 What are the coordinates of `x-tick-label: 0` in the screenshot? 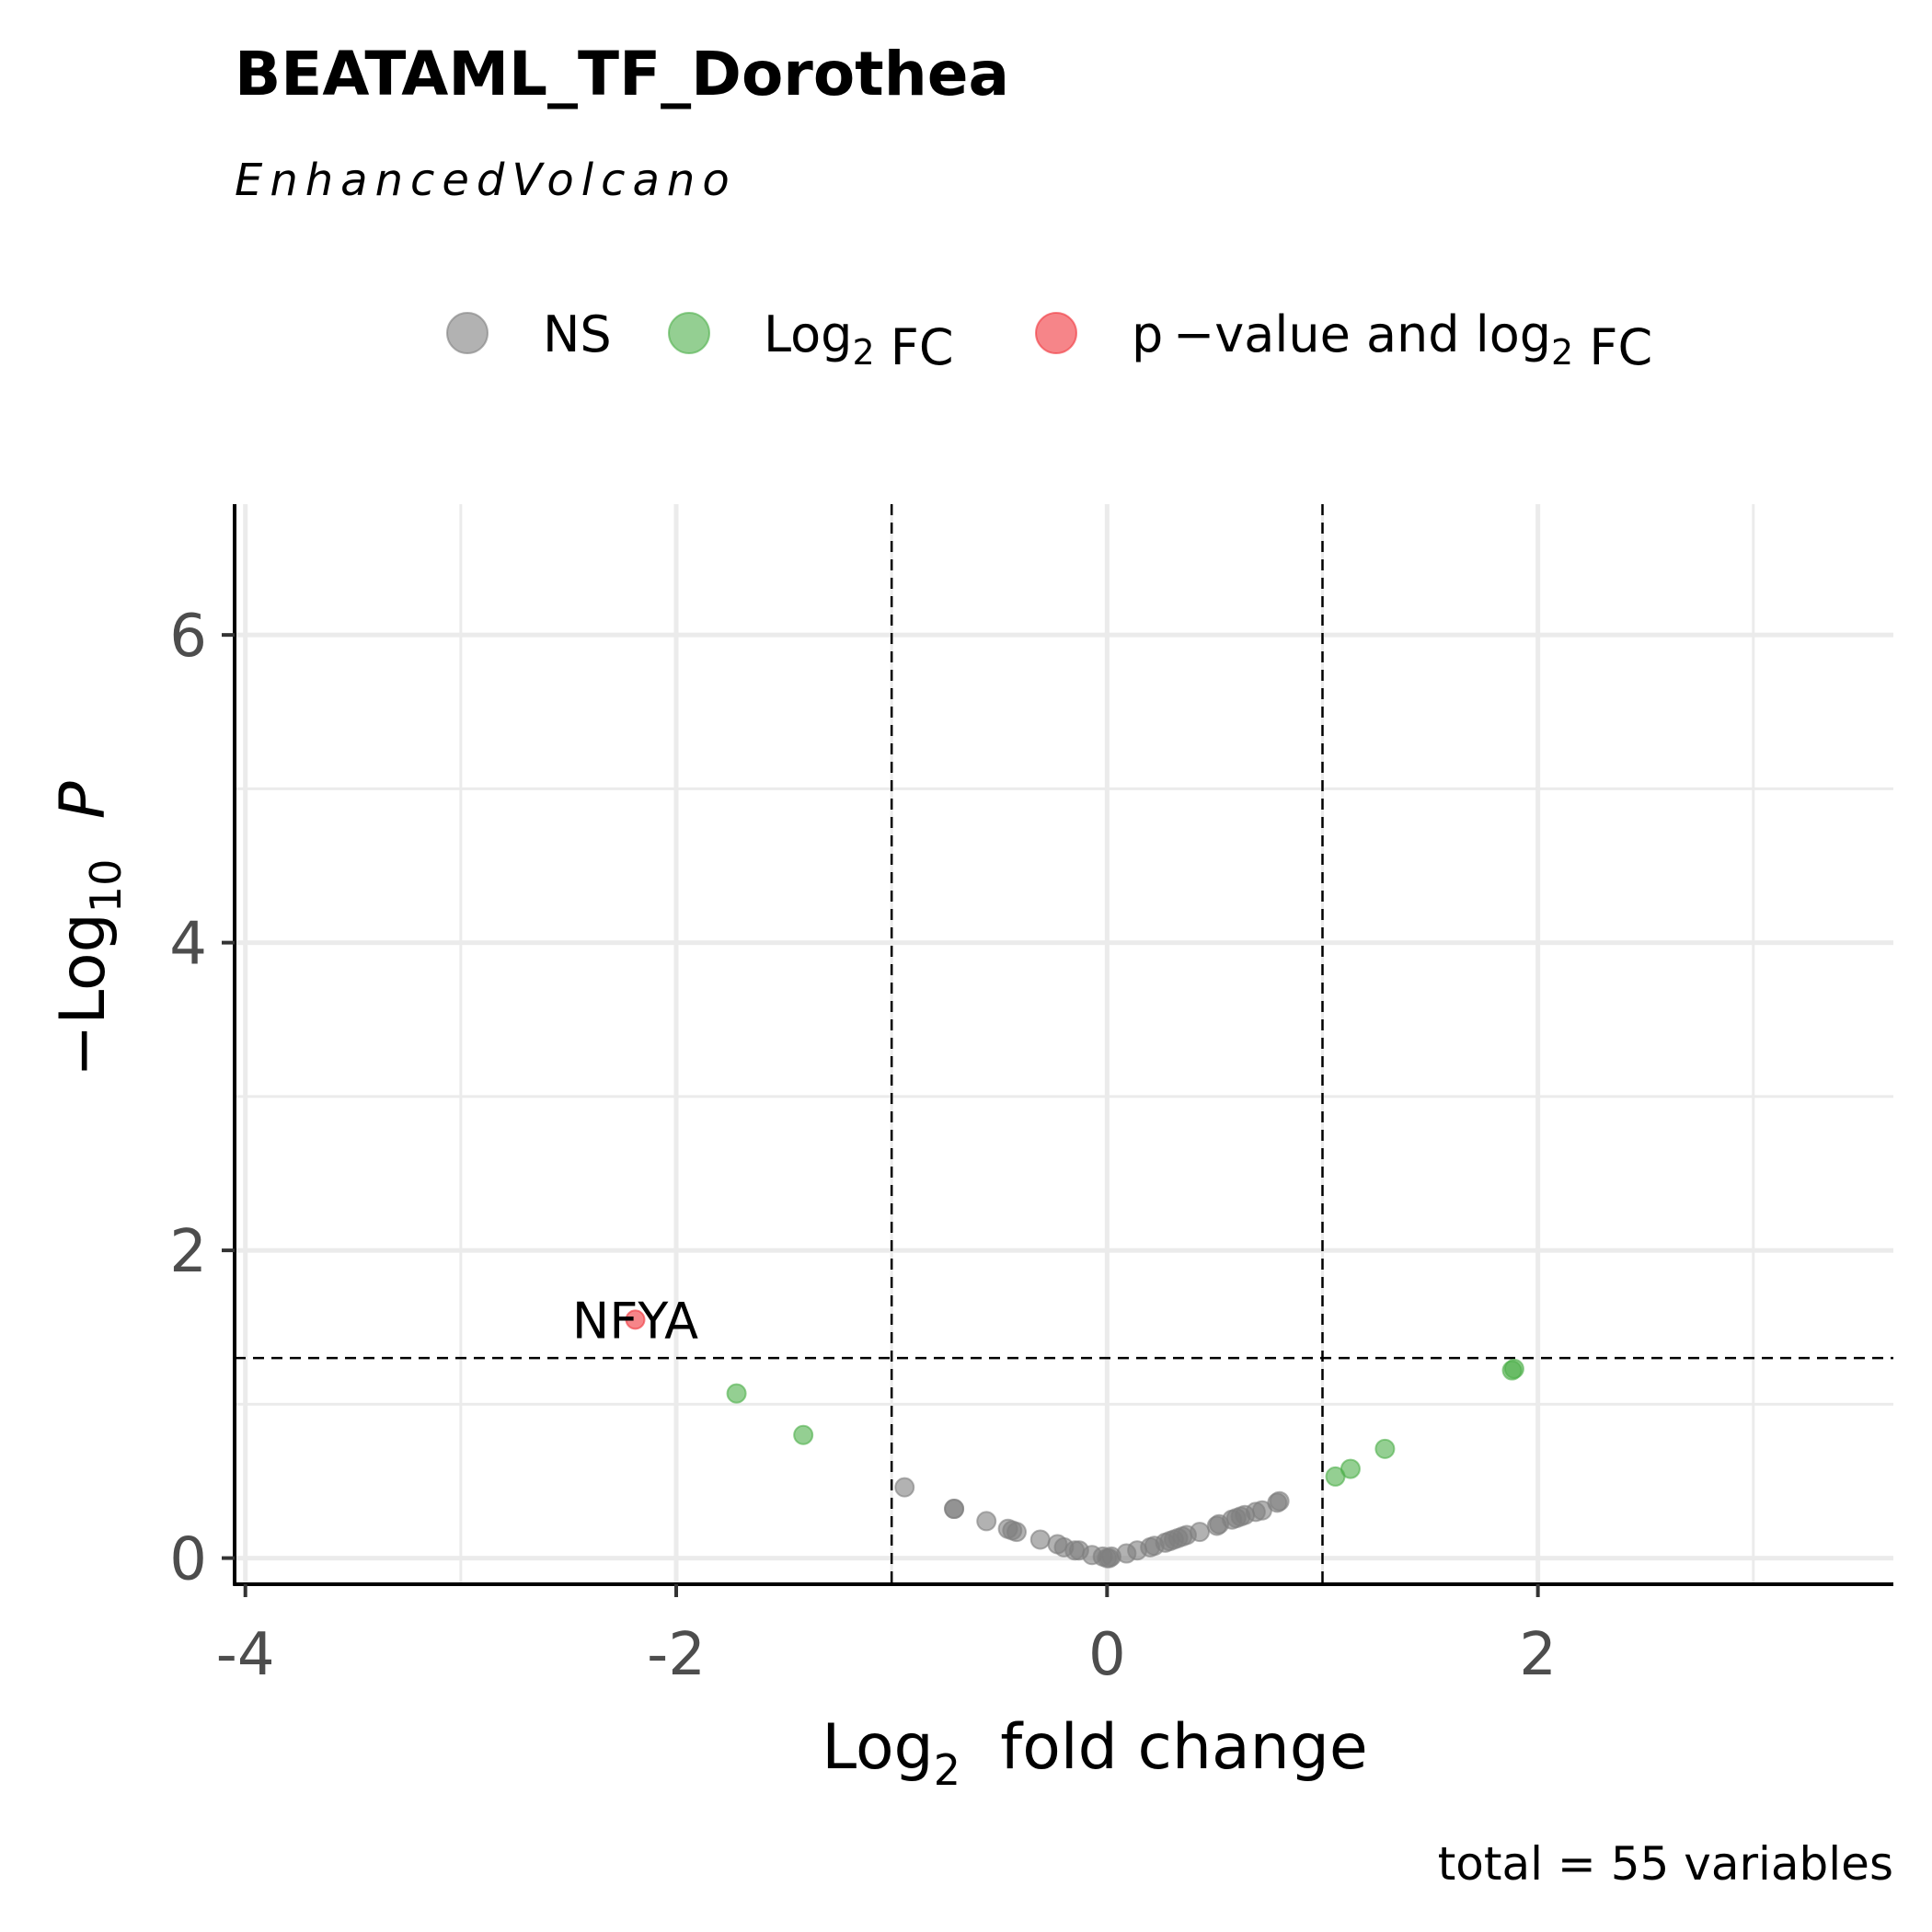 It's located at (1107, 1655).